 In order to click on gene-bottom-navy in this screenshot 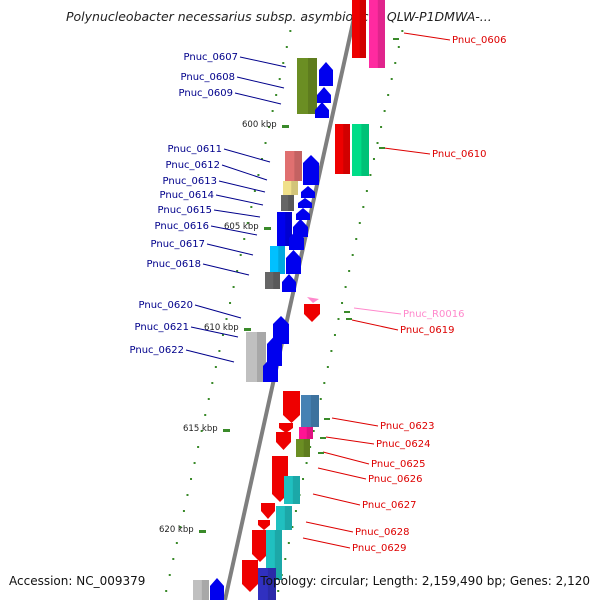, I will do `click(267, 584)`.